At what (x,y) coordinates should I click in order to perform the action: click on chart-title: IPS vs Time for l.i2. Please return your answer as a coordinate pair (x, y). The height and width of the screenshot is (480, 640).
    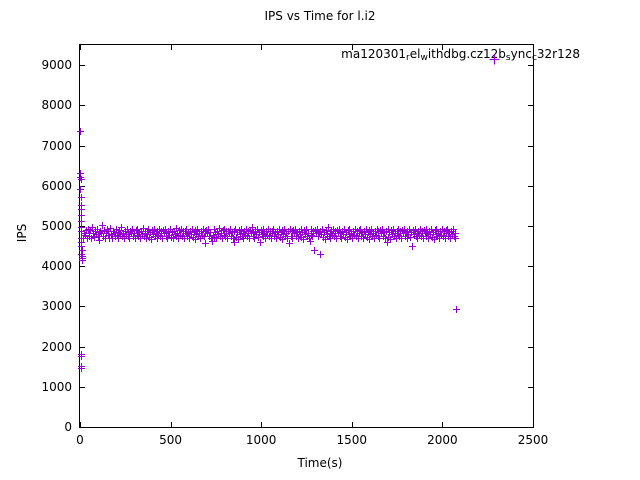
    Looking at the image, I should click on (320, 16).